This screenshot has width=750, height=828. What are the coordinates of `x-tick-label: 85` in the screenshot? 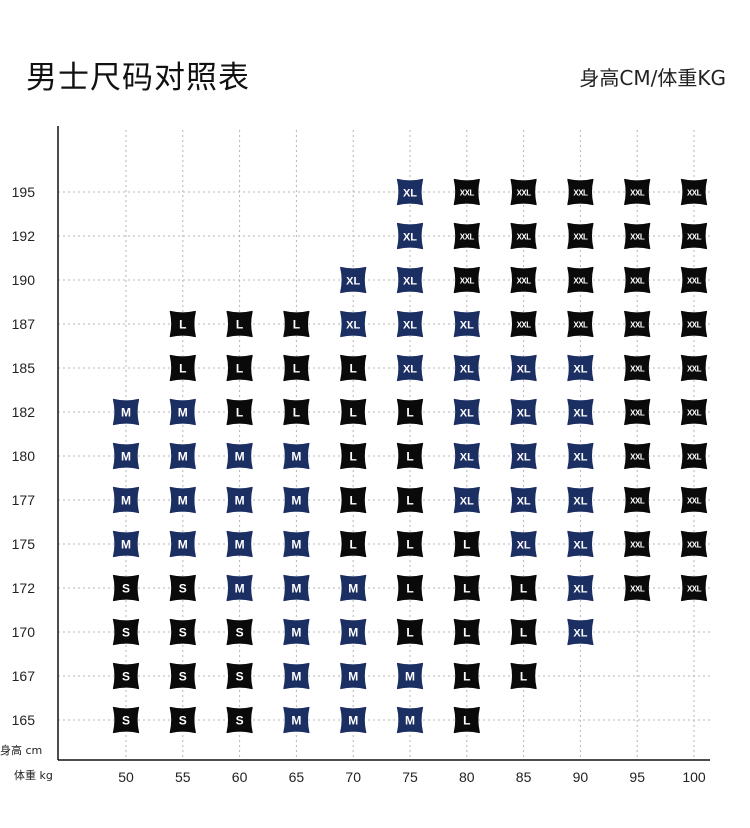 It's located at (524, 777).